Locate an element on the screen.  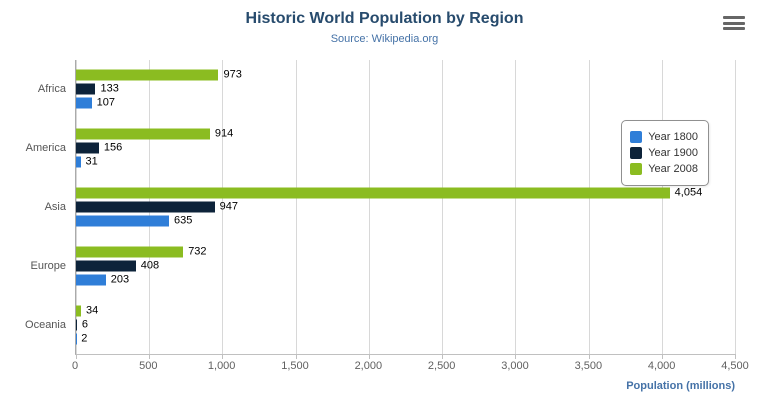
bar-group-oceania: Oceania 34 6 2 is located at coordinates (380, 324).